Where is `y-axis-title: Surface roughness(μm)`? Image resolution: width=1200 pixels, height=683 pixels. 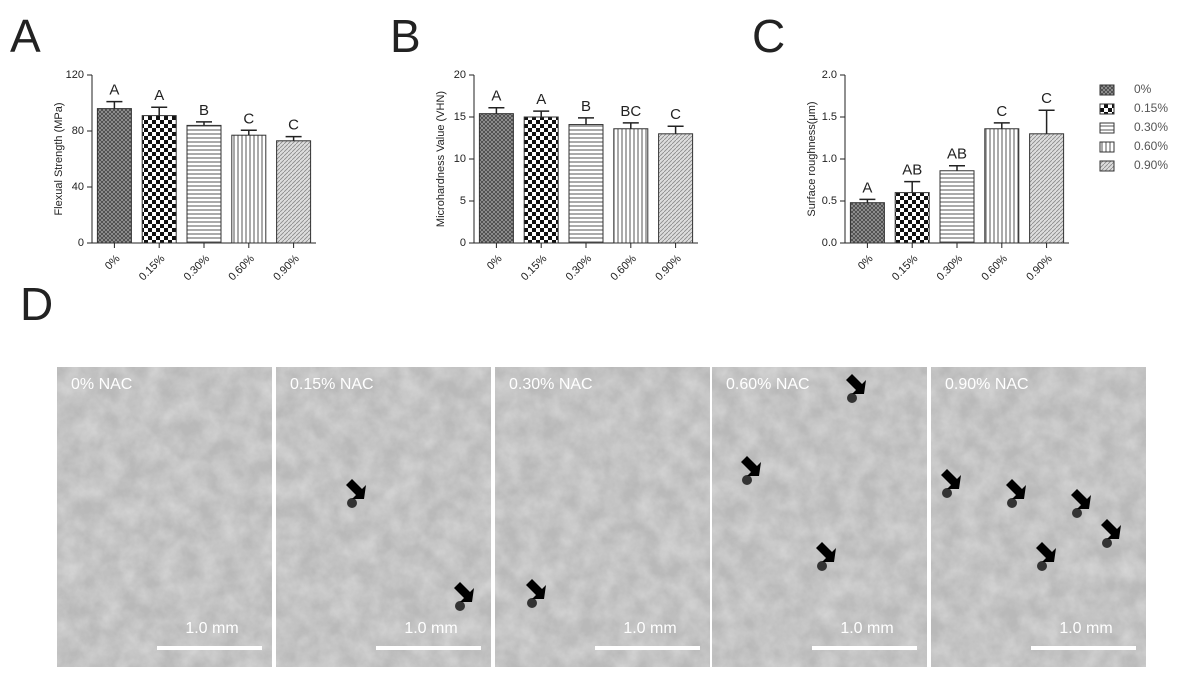
y-axis-title: Surface roughness(μm) is located at coordinates (812, 158).